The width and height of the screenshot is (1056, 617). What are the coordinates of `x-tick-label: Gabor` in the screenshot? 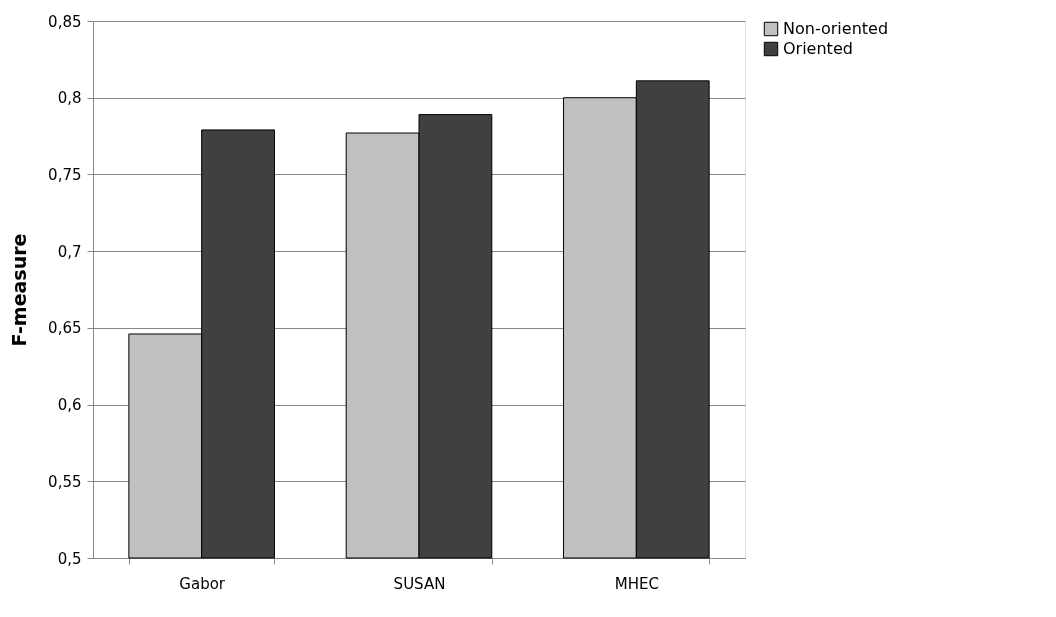 It's located at (202, 583).